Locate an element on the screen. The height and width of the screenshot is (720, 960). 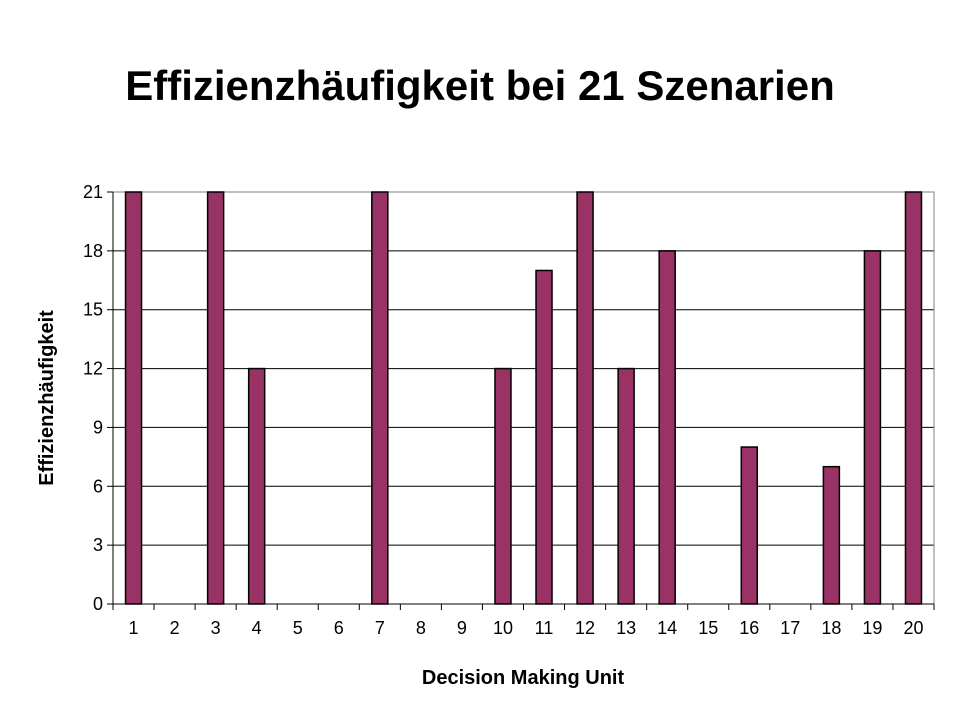
x-tick-label: 5 is located at coordinates (298, 628).